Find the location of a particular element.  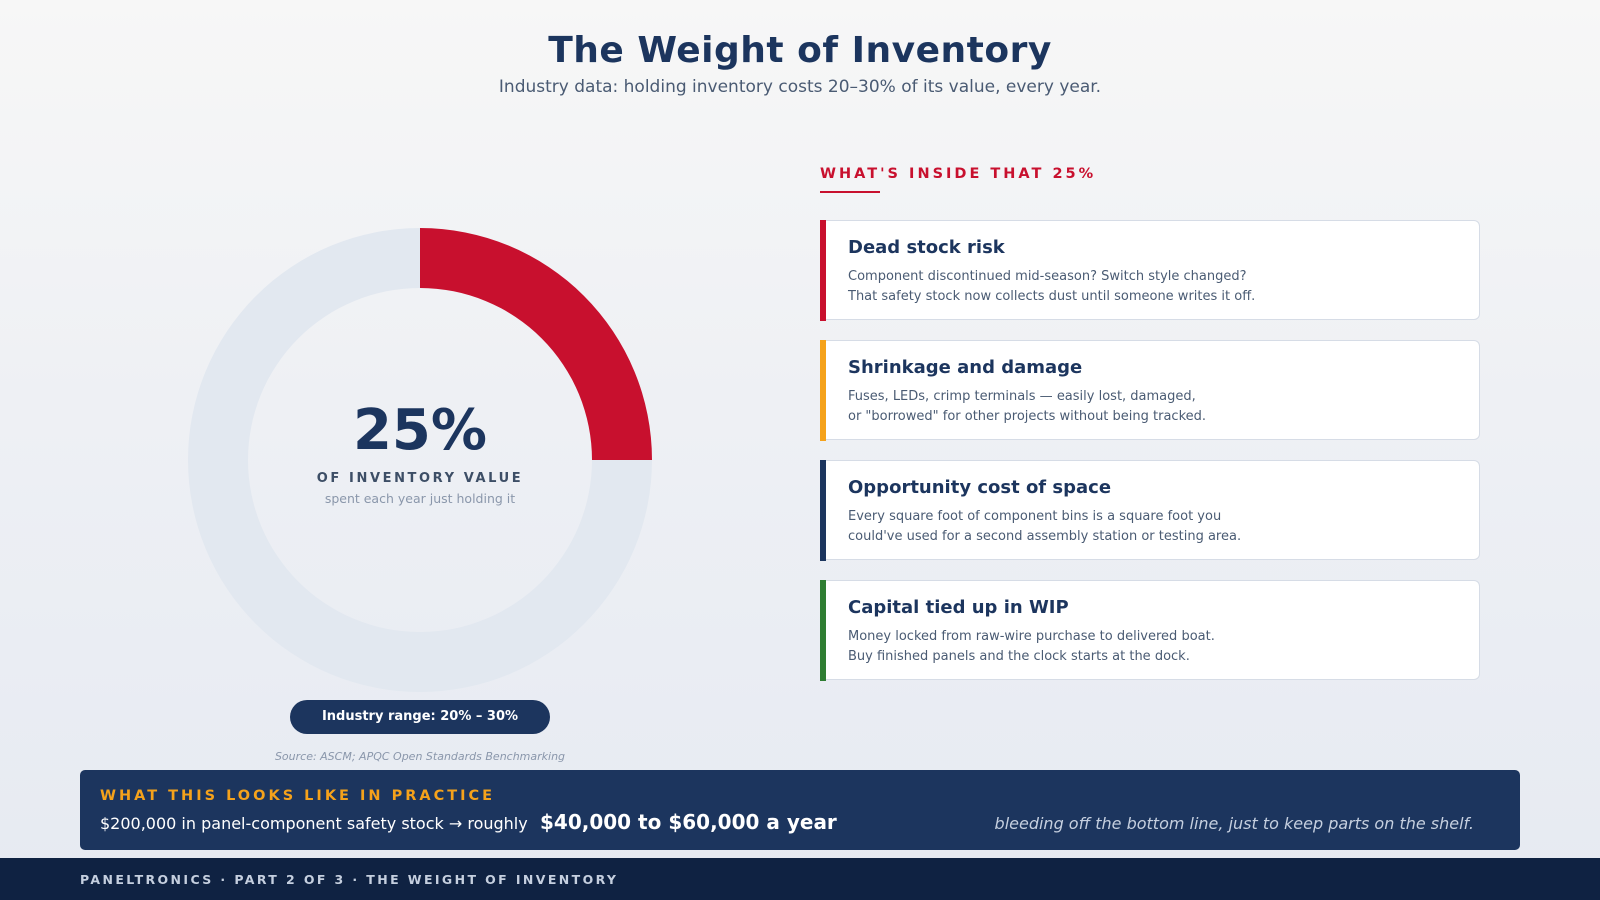

donut-svg is located at coordinates (420, 460).